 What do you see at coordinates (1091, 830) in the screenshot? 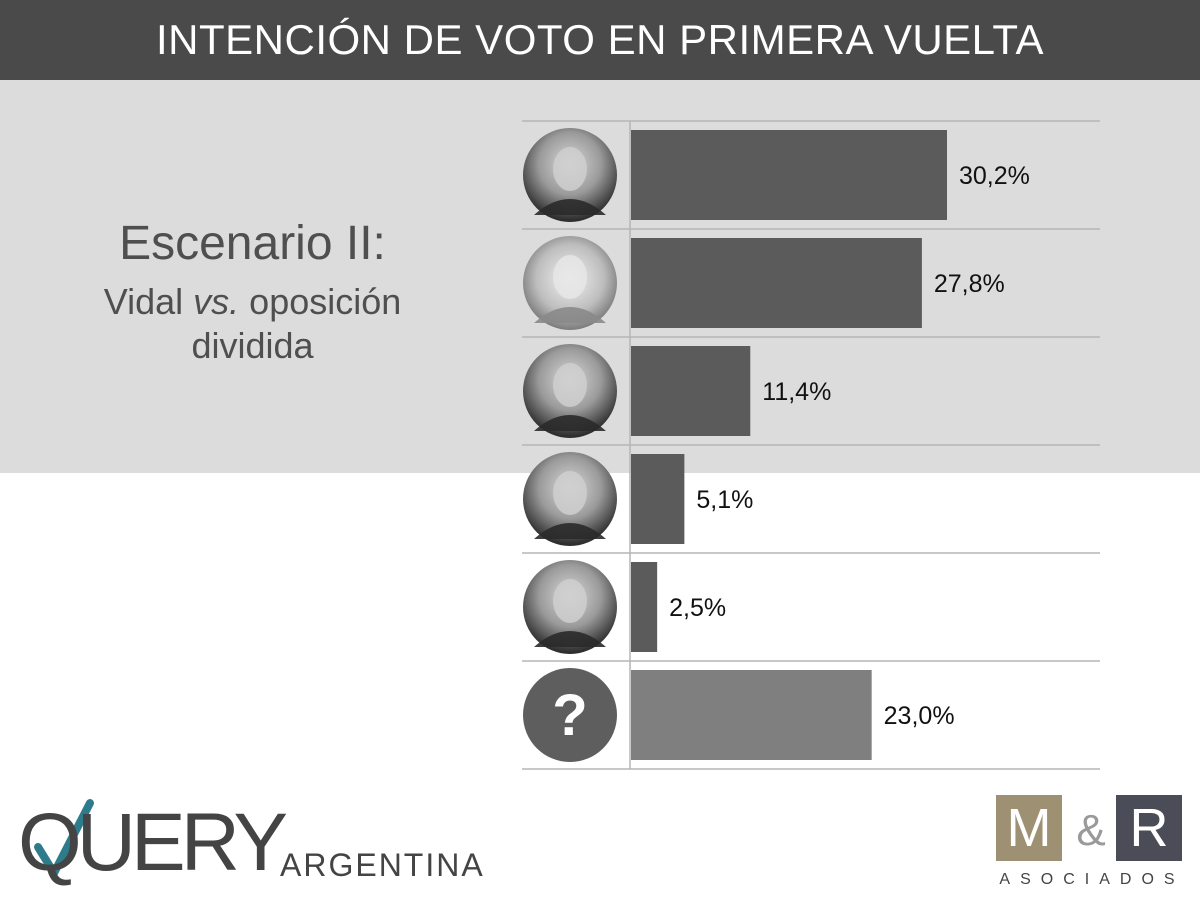
I see `mr-logo-ampersand: &` at bounding box center [1091, 830].